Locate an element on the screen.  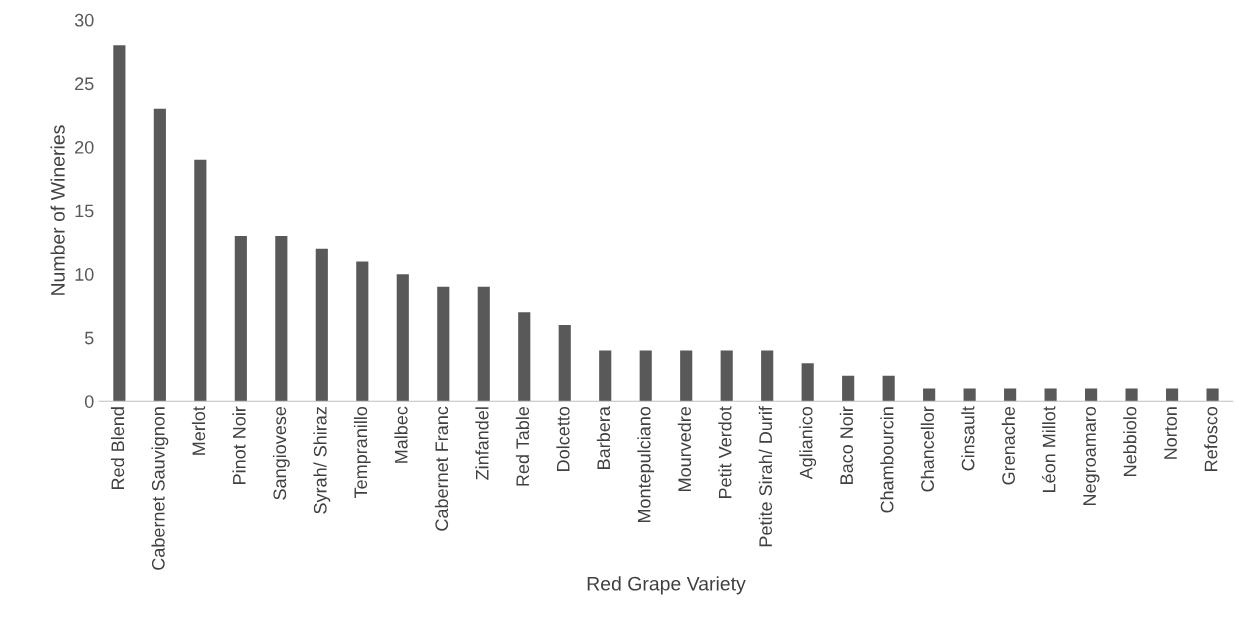
x-tick-label: Negroamaro is located at coordinates (1091, 455).